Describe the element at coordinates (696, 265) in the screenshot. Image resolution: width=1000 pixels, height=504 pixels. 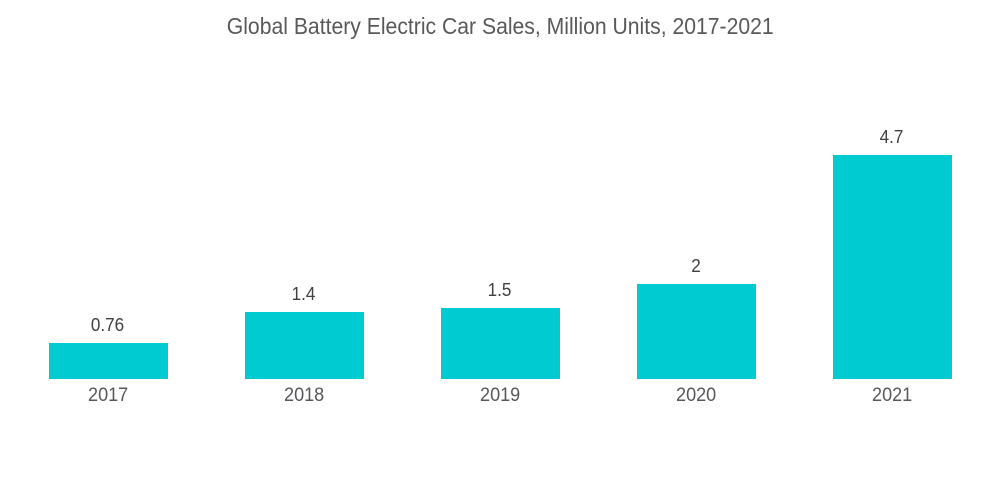
I see `value-label: 2` at that location.